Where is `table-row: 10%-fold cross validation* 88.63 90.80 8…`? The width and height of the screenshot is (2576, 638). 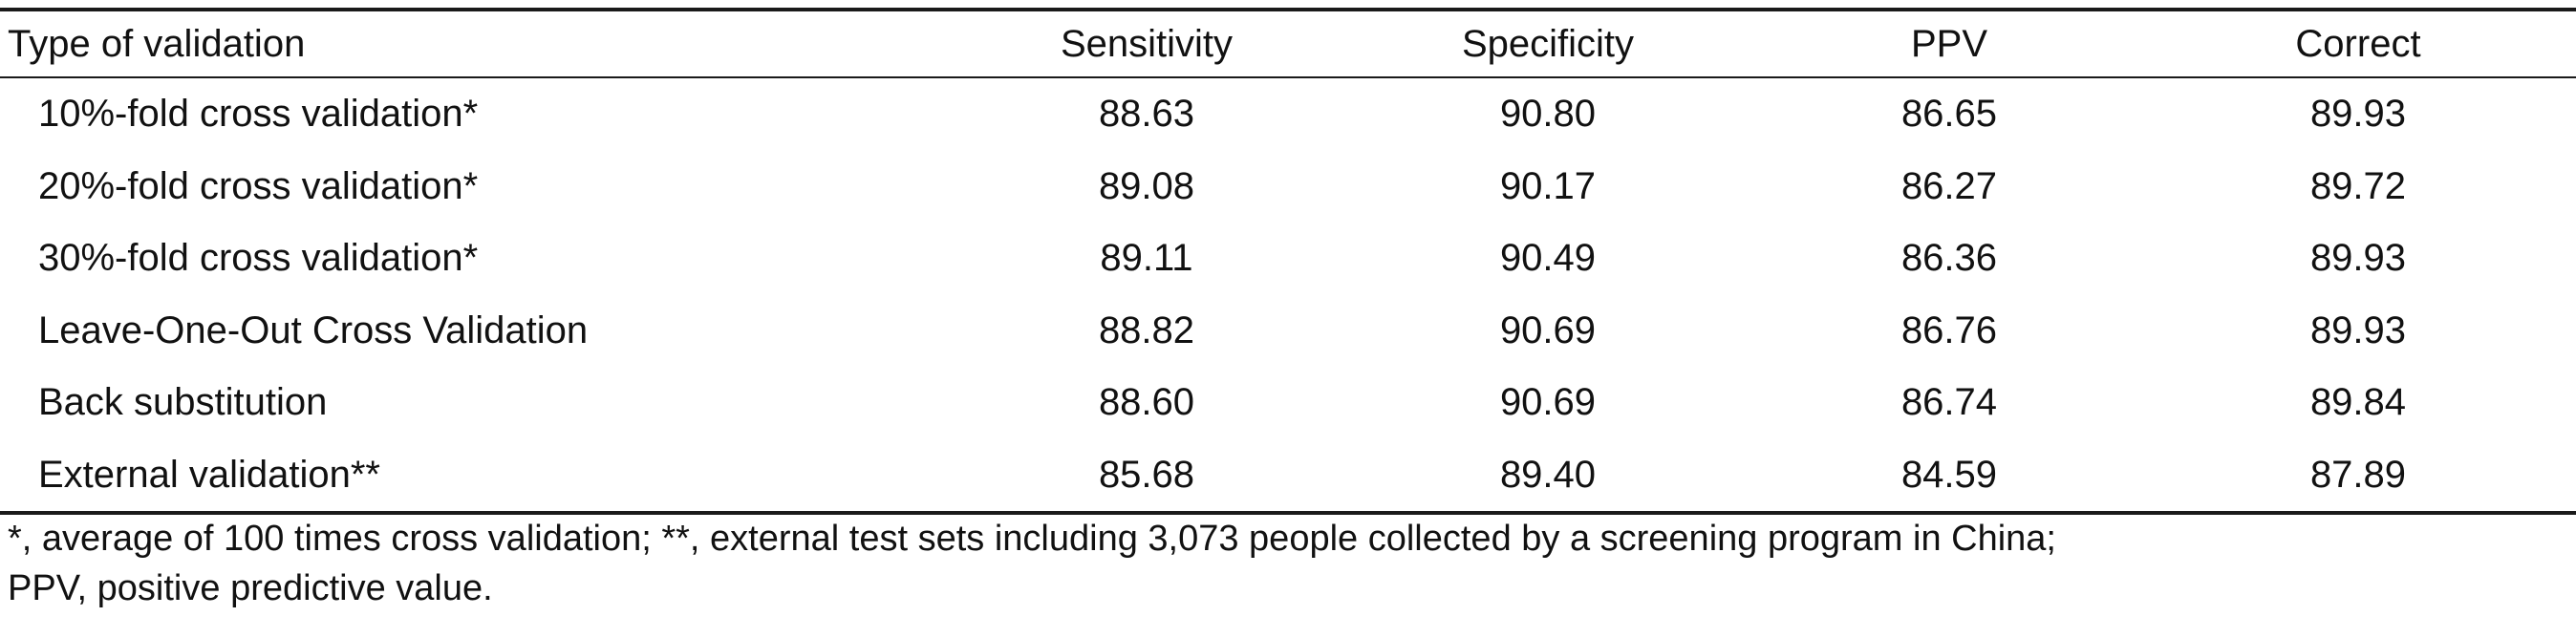
table-row: 10%-fold cross validation* 88.63 90.80 8… is located at coordinates (1288, 114).